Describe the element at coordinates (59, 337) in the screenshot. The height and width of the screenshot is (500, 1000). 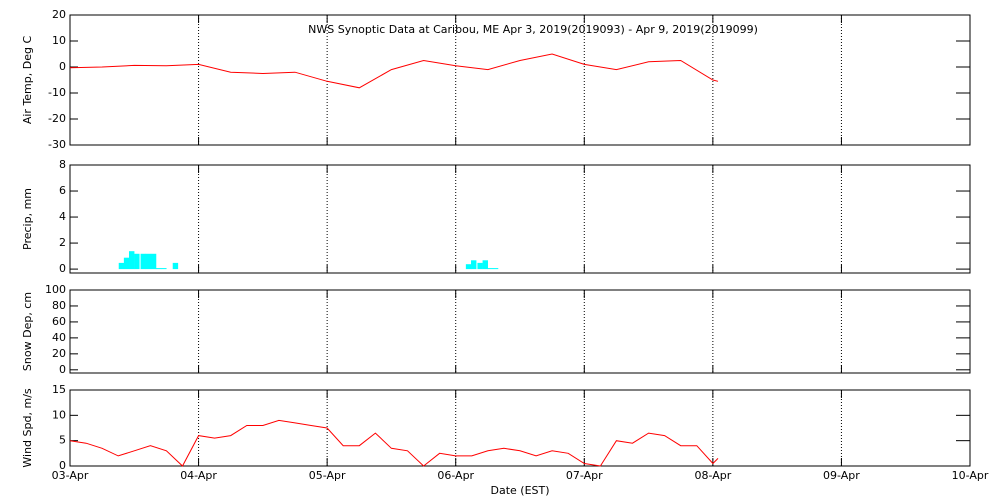
I see `y-tick-label: 40` at that location.